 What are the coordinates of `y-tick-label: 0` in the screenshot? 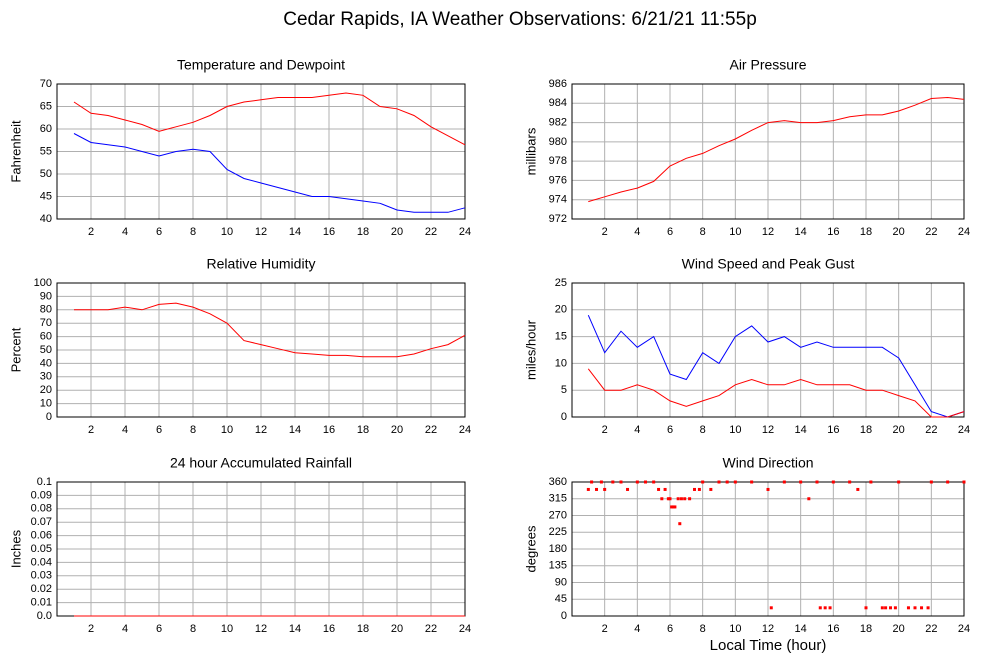 It's located at (49, 417).